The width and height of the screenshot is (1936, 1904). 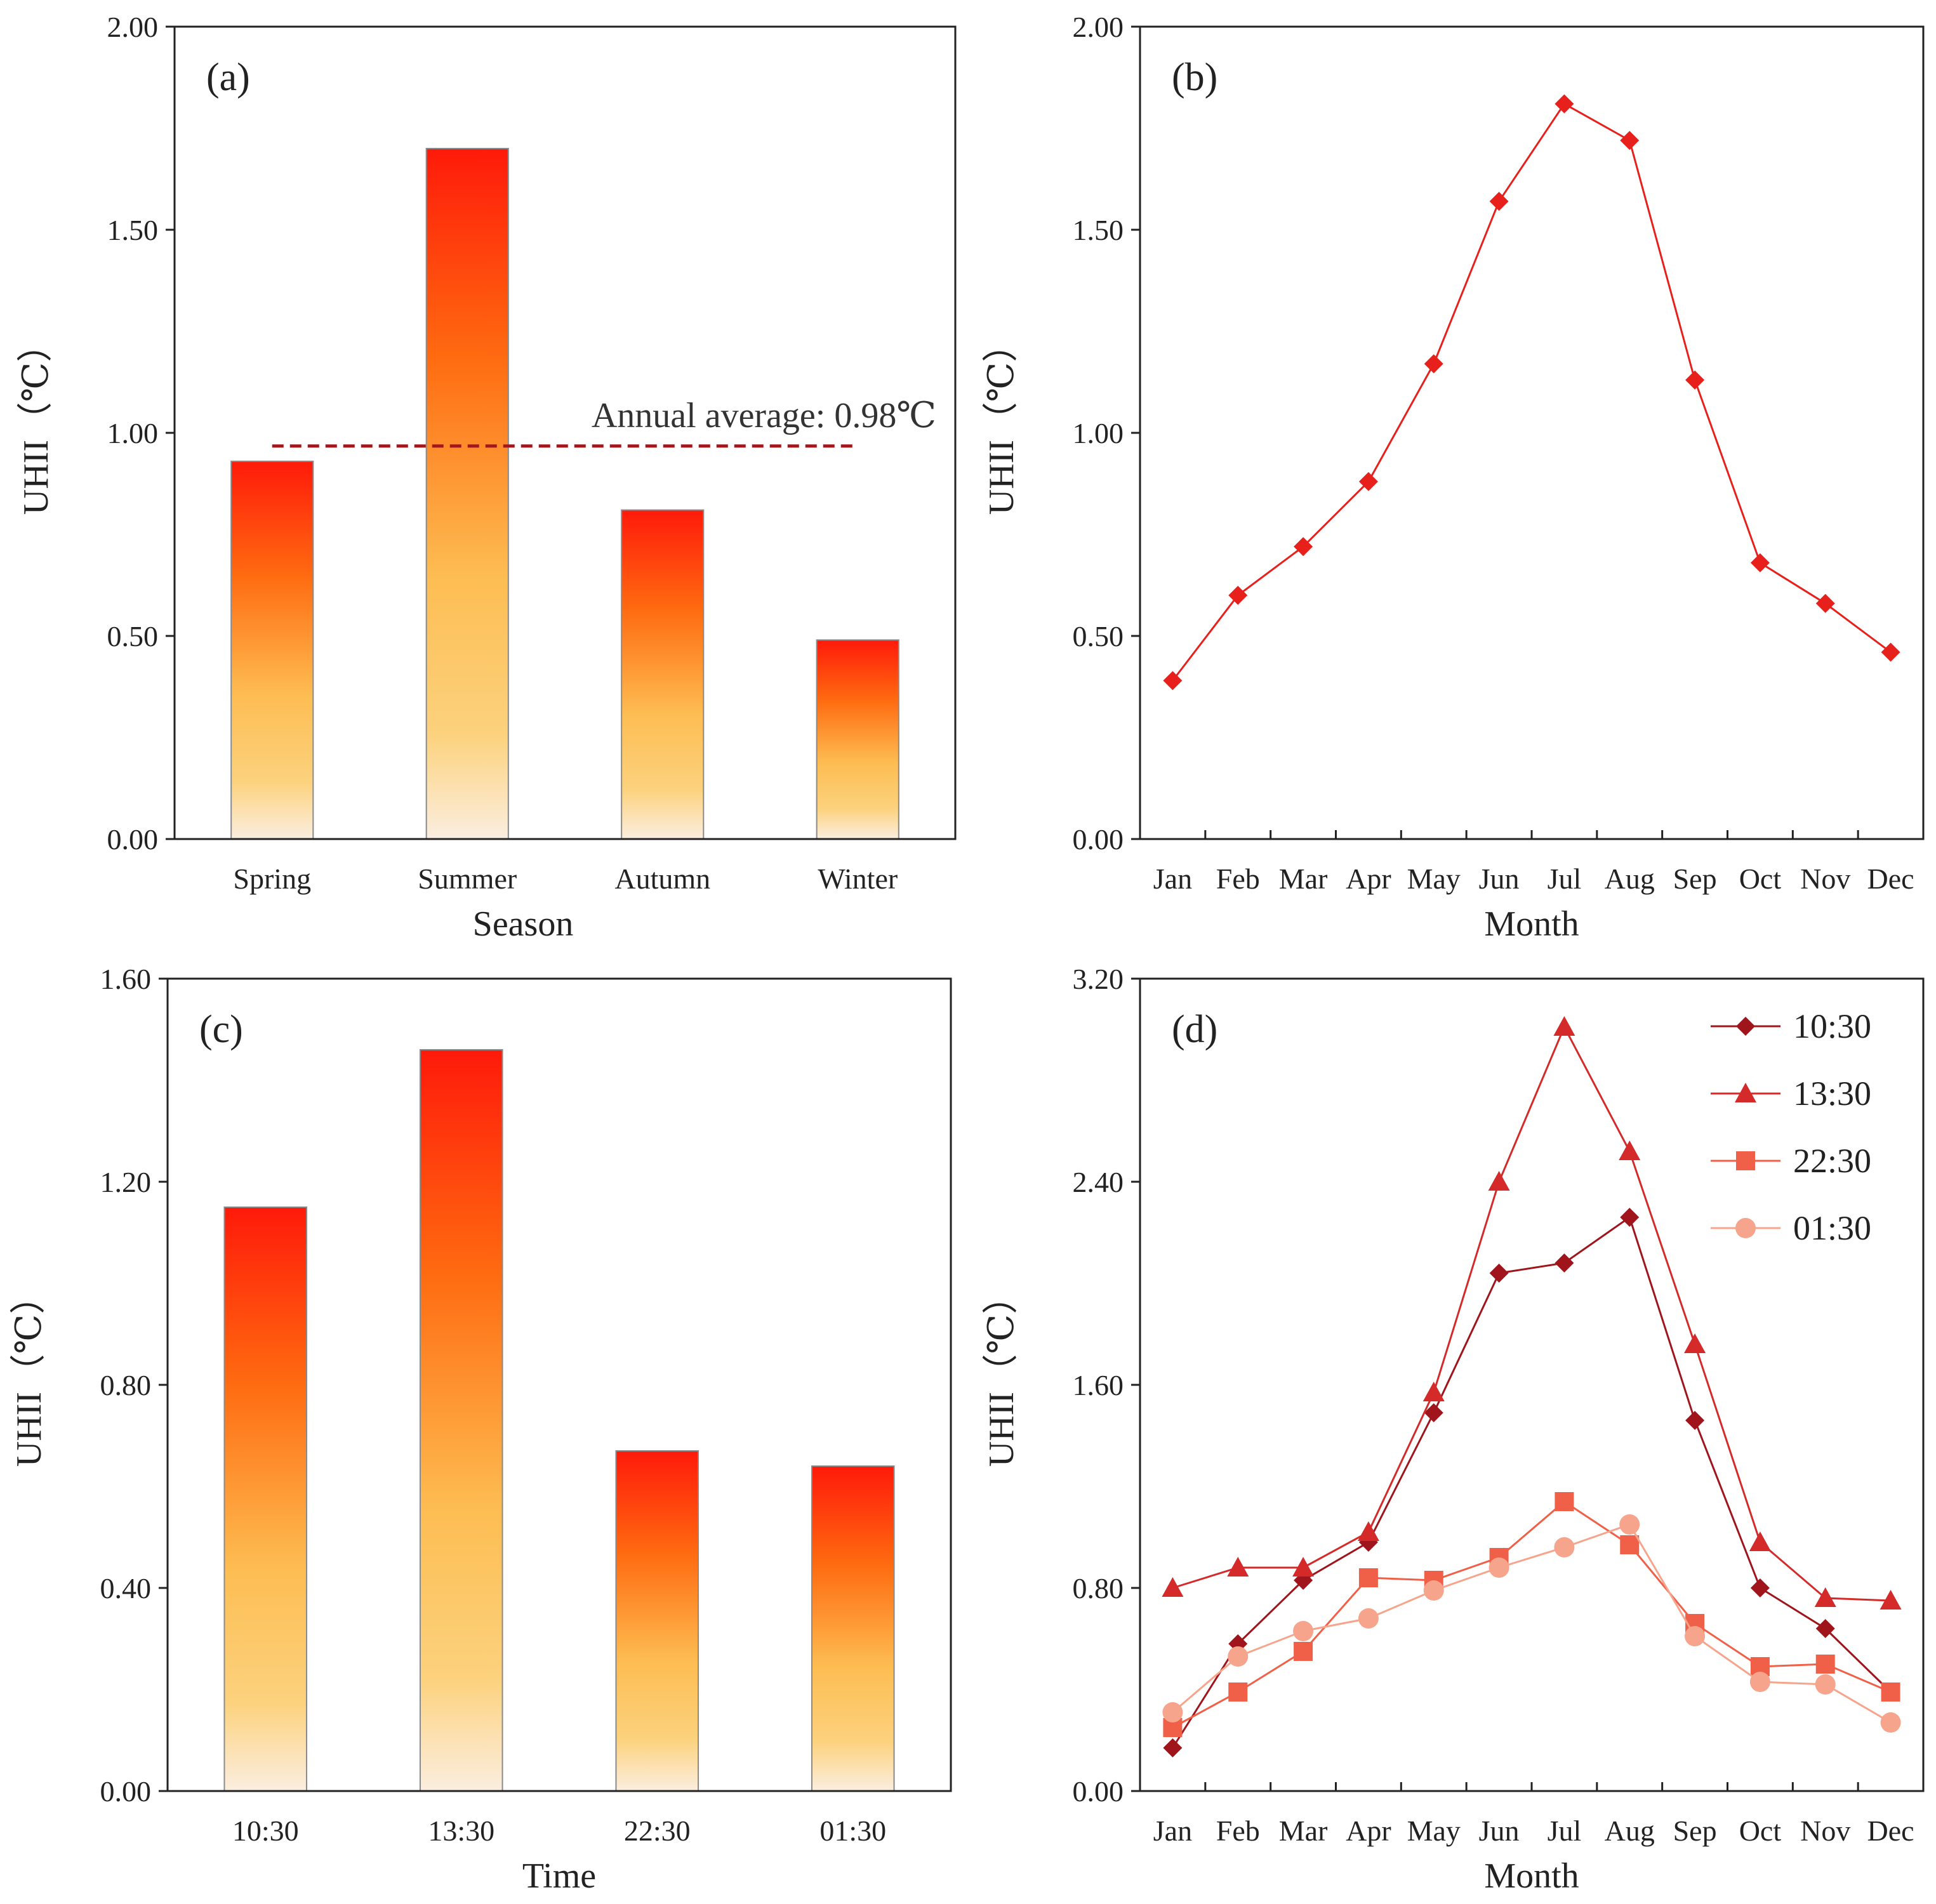 I want to click on annual-average-label: Annual average: 0.98℃, so click(x=764, y=416).